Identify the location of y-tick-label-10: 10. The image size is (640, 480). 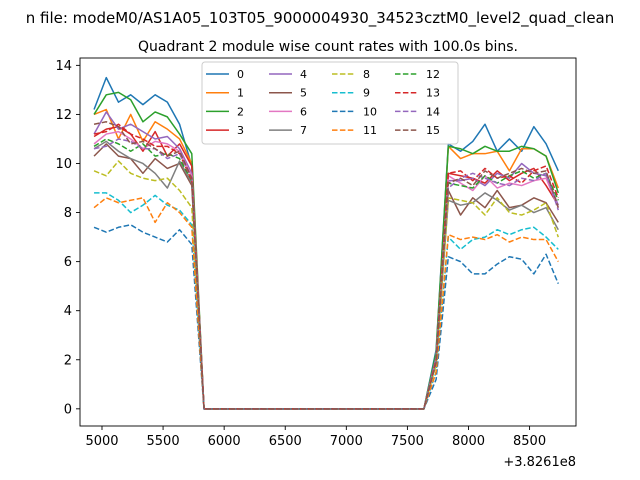
(63, 164).